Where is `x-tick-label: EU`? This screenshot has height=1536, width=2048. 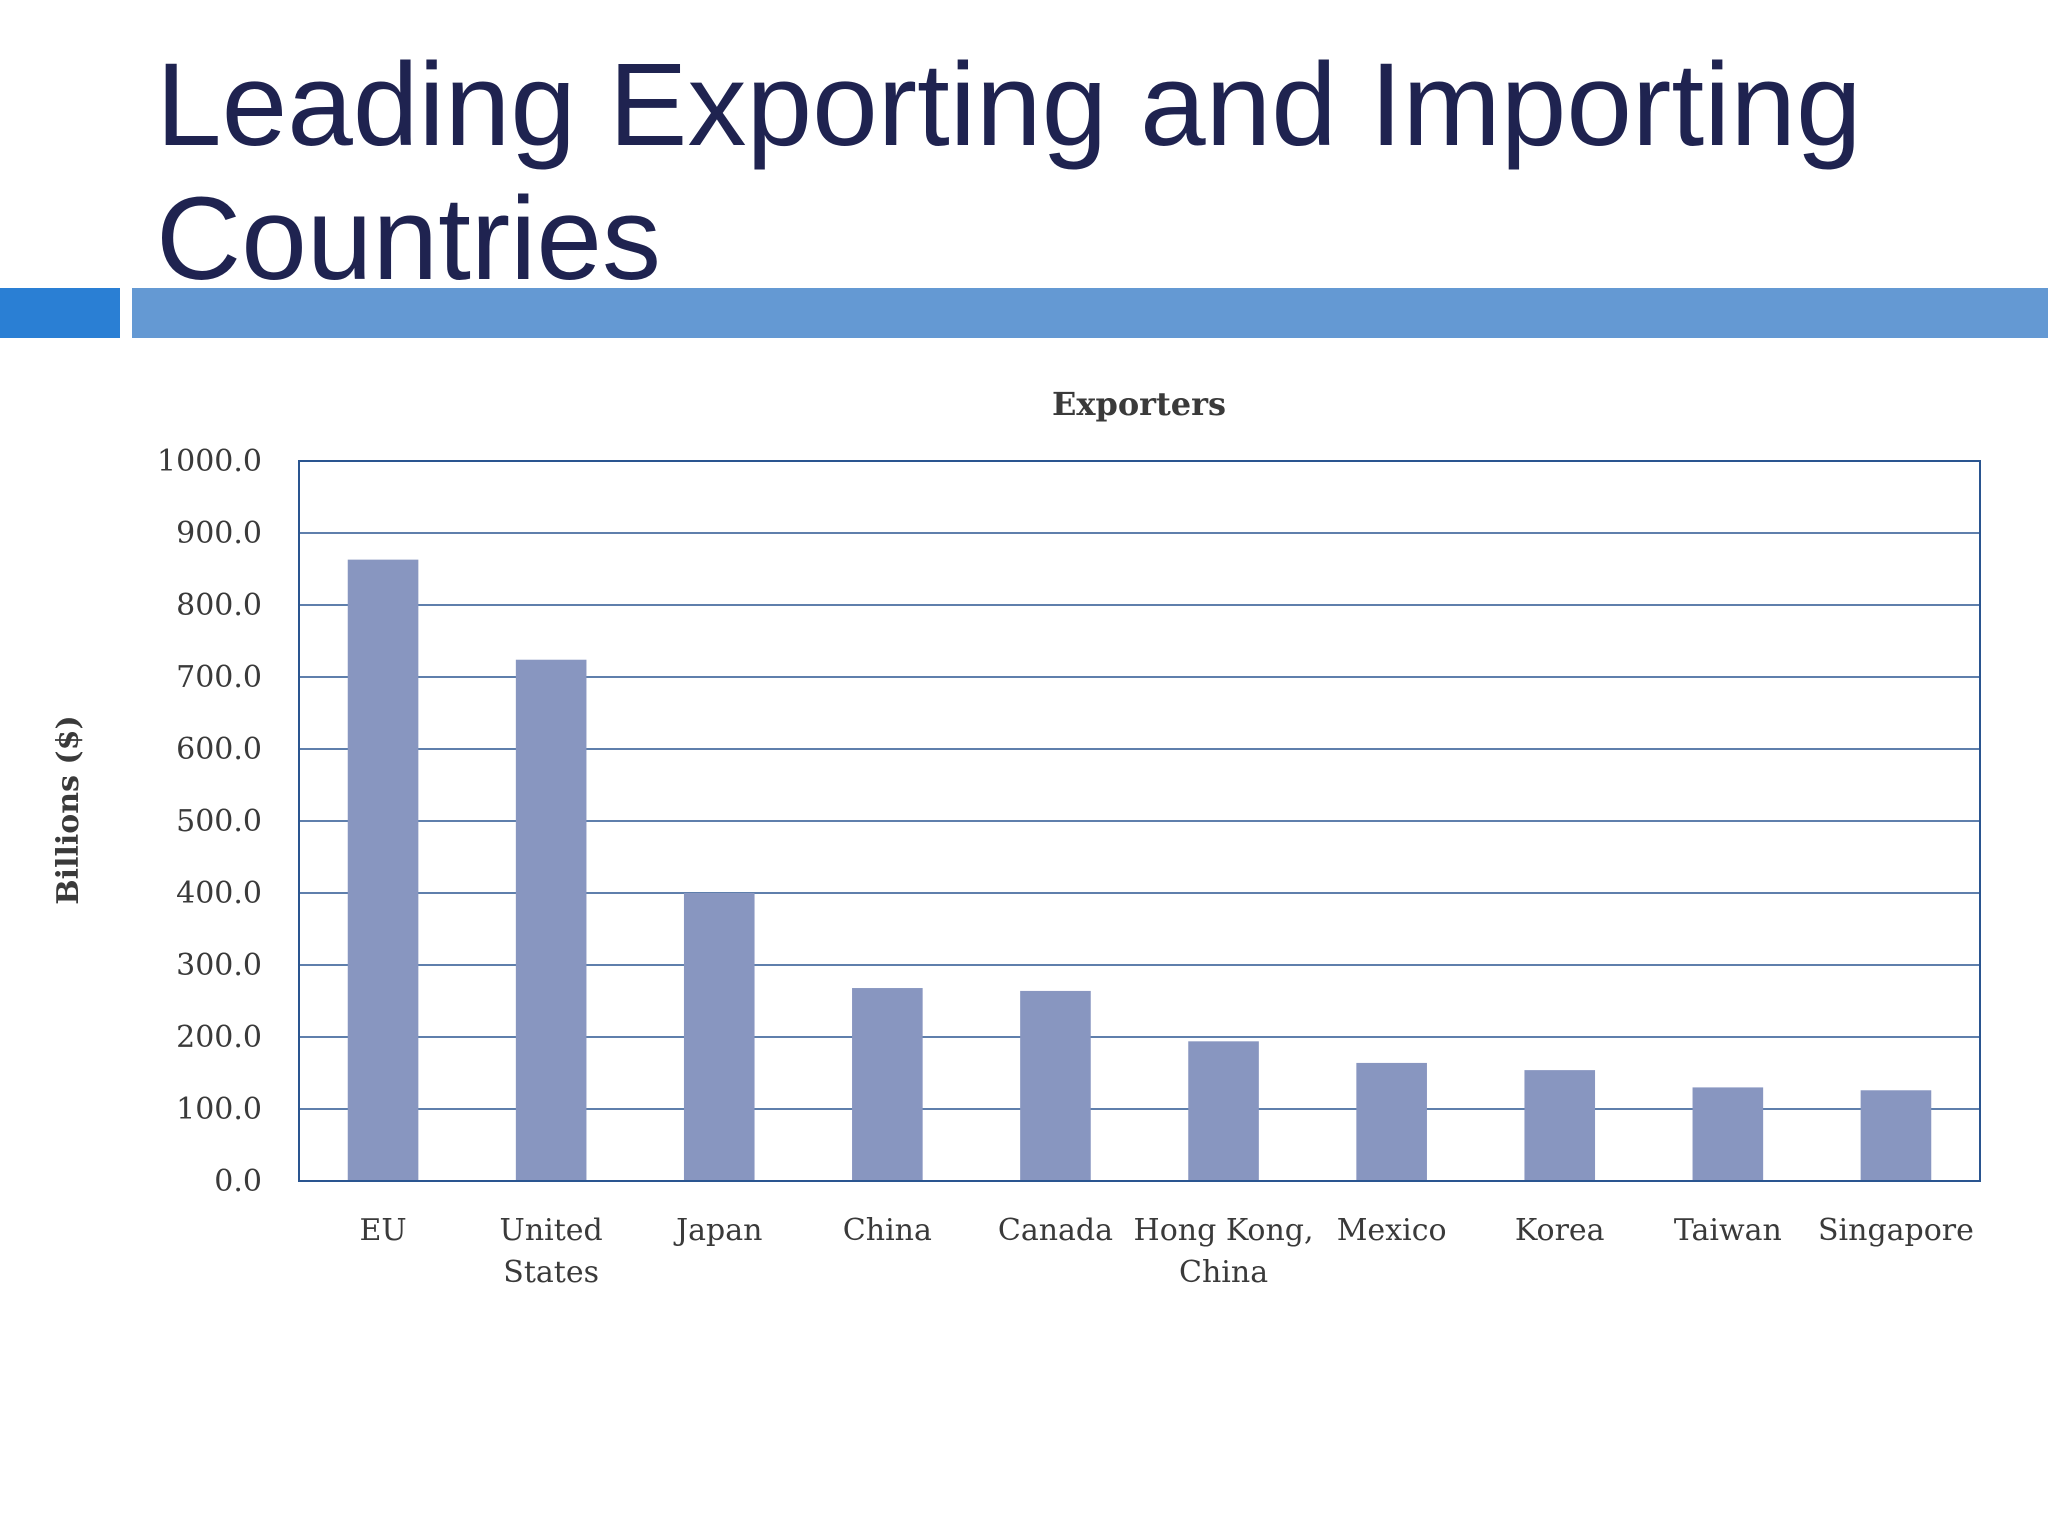 x-tick-label: EU is located at coordinates (382, 1230).